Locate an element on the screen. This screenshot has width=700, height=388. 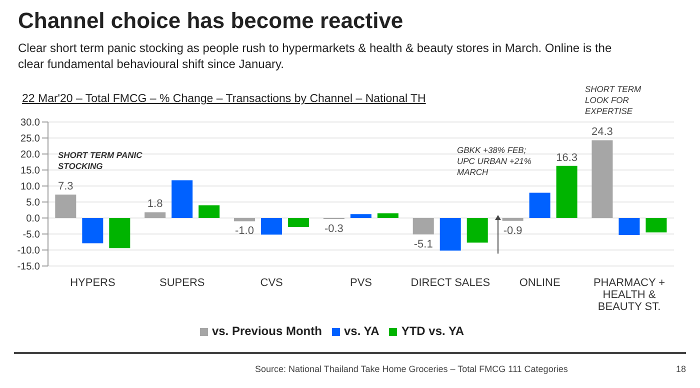
data-label: 1.8 is located at coordinates (155, 204).